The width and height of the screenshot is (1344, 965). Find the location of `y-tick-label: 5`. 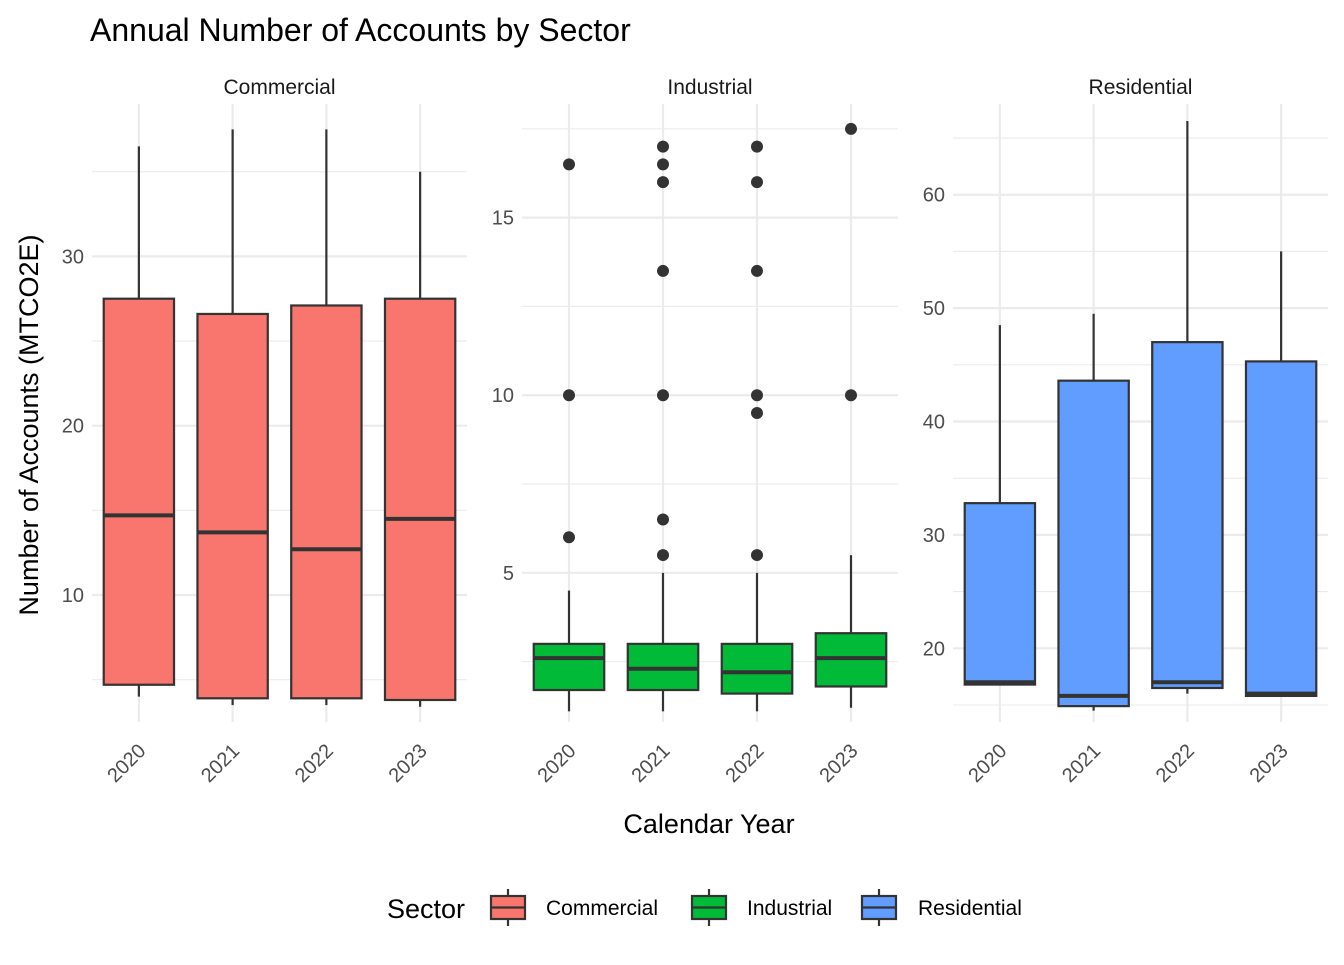

y-tick-label: 5 is located at coordinates (508, 574).